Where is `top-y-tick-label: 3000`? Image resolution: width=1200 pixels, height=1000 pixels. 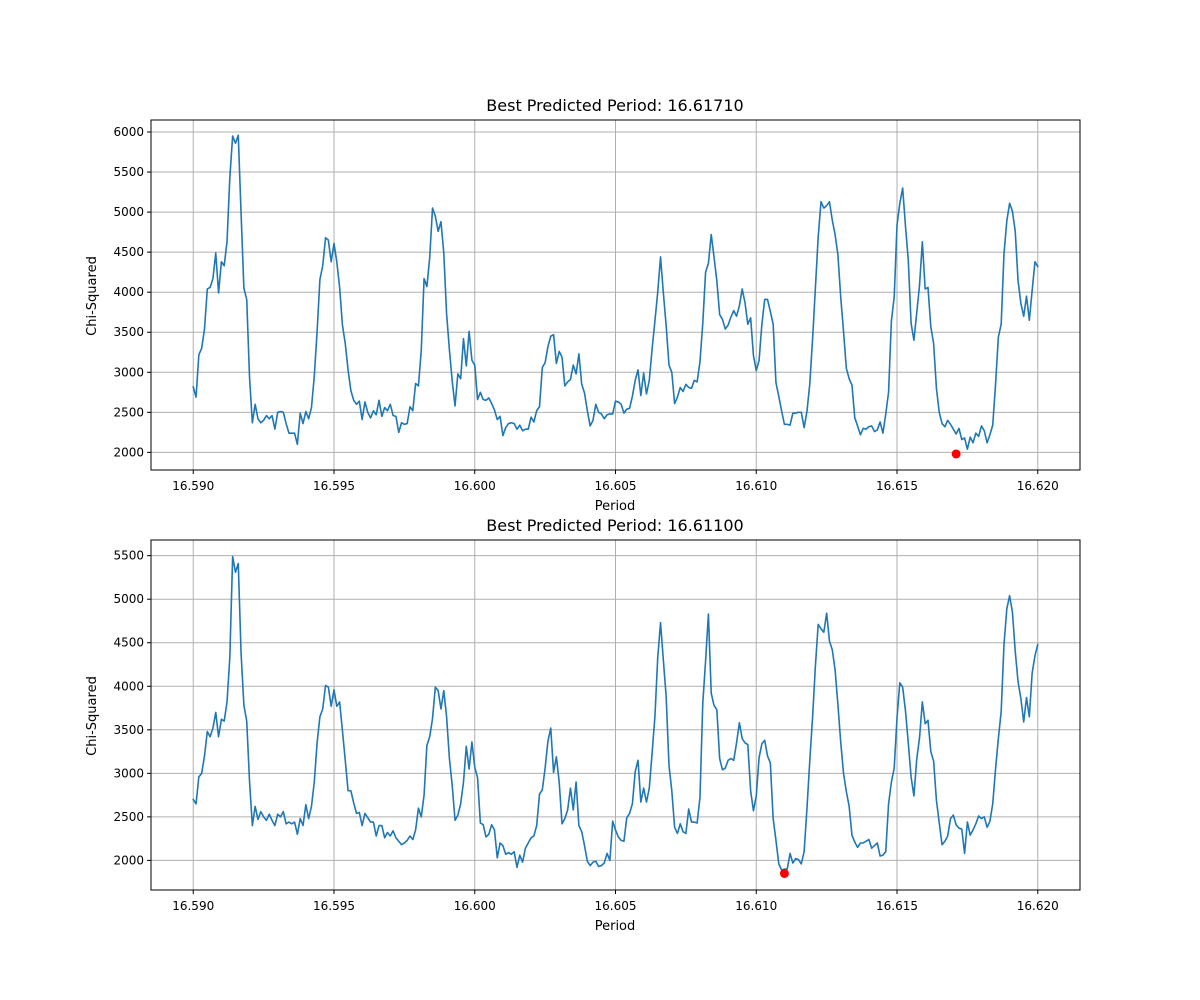
top-y-tick-label: 3000 is located at coordinates (128, 372).